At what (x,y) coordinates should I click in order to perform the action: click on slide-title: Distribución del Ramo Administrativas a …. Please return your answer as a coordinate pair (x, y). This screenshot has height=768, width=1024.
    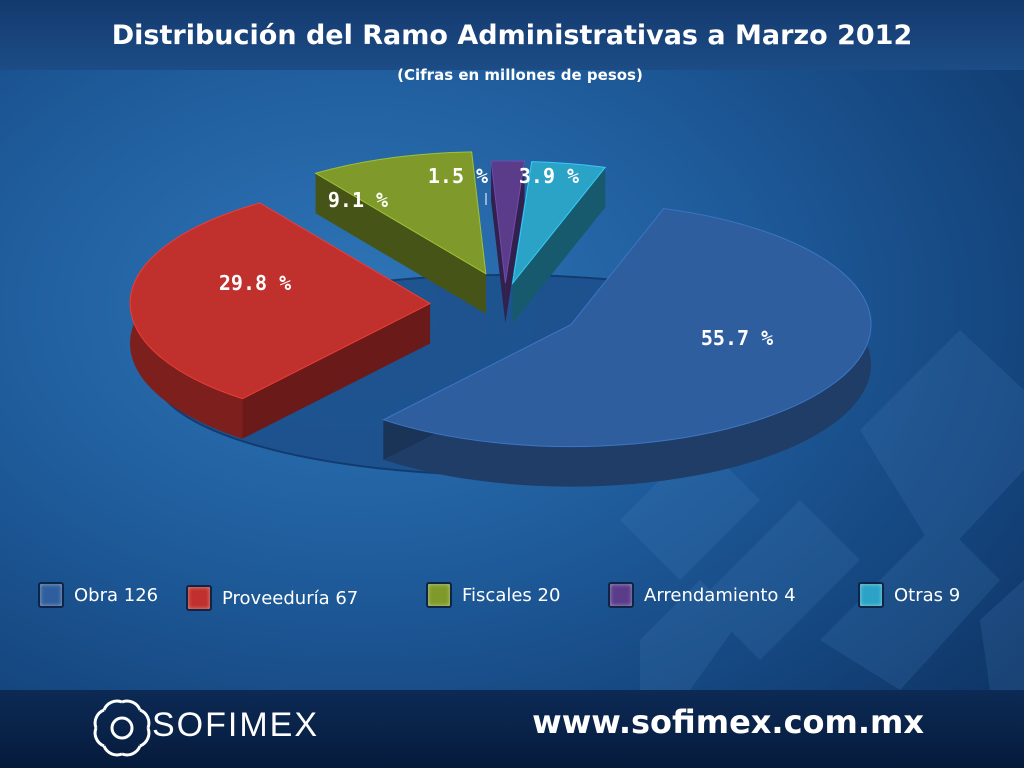
    Looking at the image, I should click on (512, 35).